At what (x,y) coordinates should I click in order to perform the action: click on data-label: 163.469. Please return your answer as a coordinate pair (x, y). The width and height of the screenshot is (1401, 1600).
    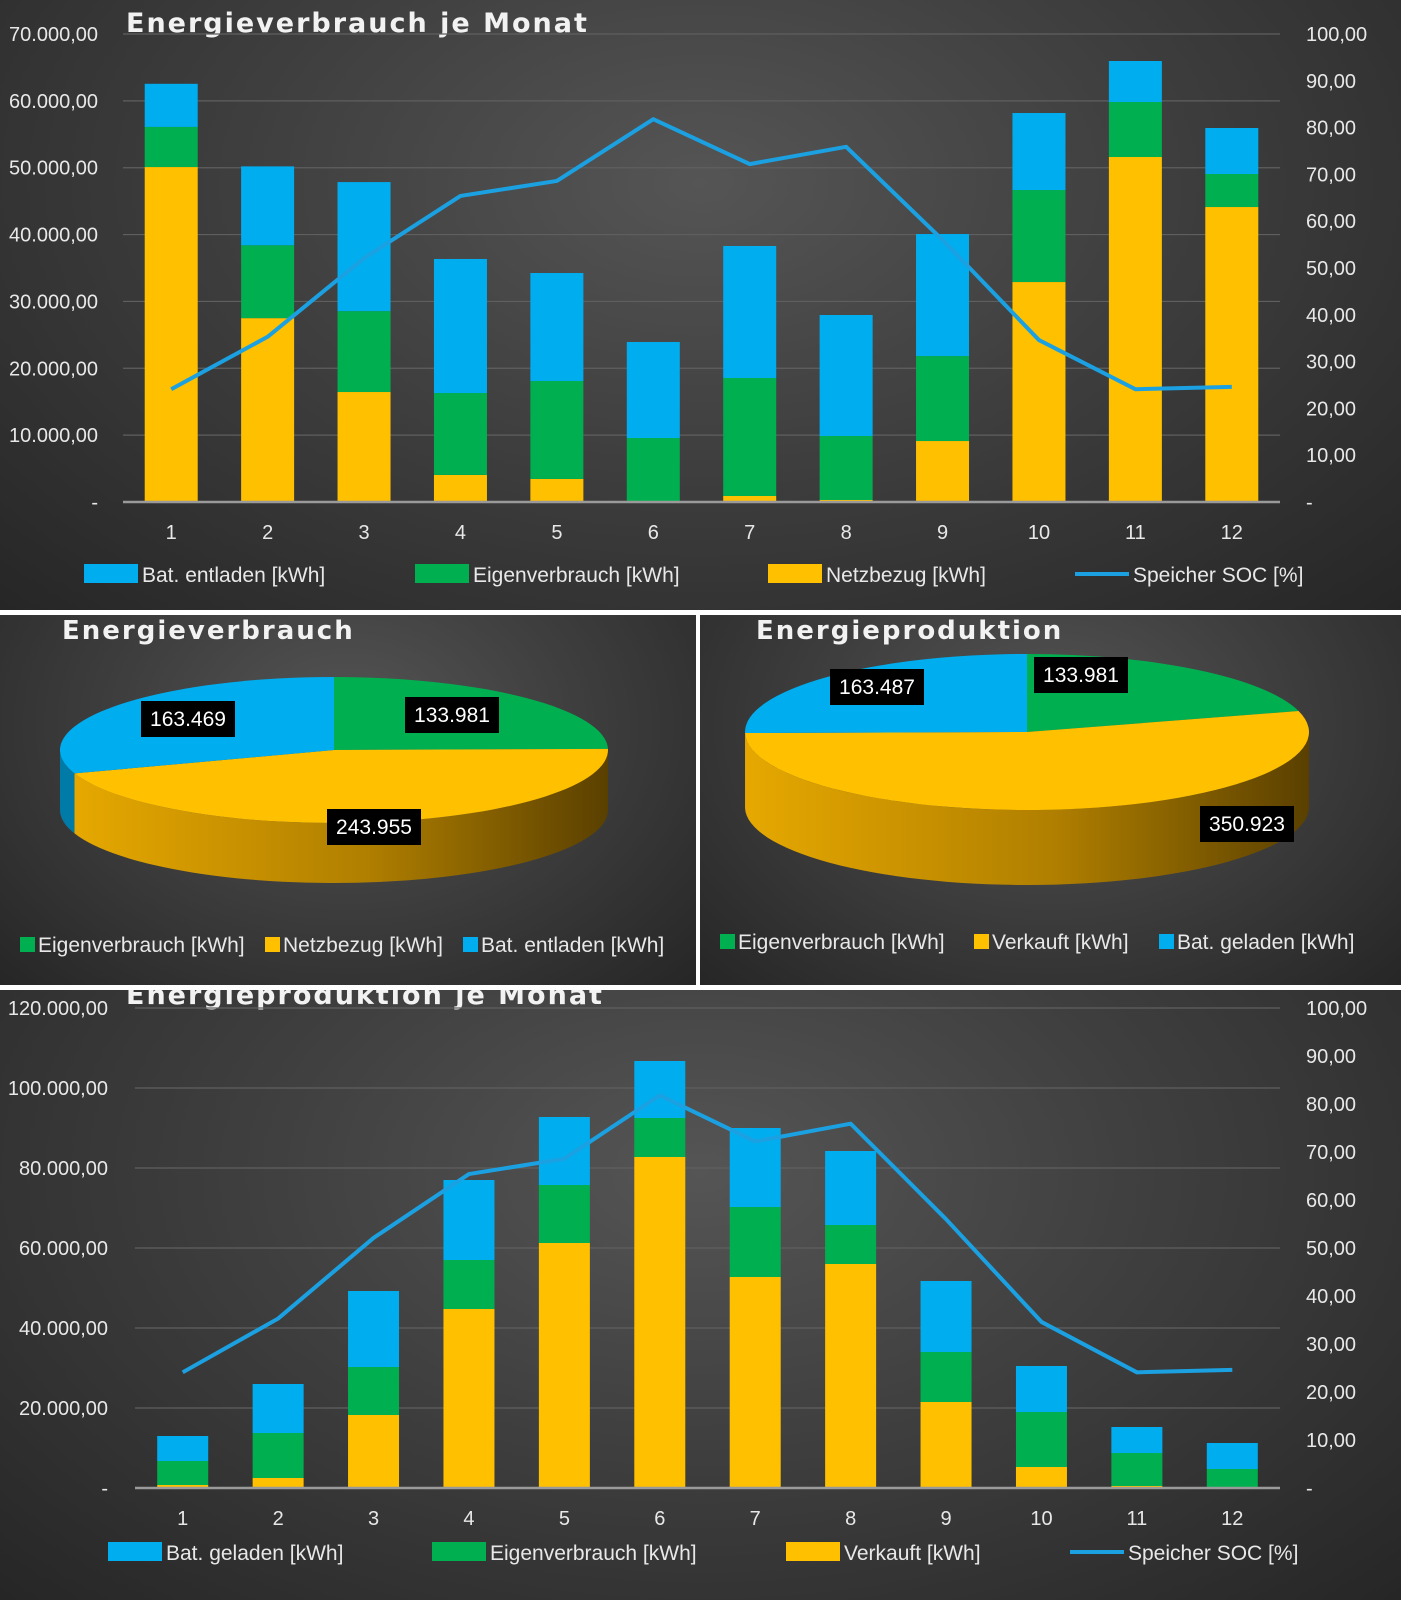
    Looking at the image, I should click on (188, 719).